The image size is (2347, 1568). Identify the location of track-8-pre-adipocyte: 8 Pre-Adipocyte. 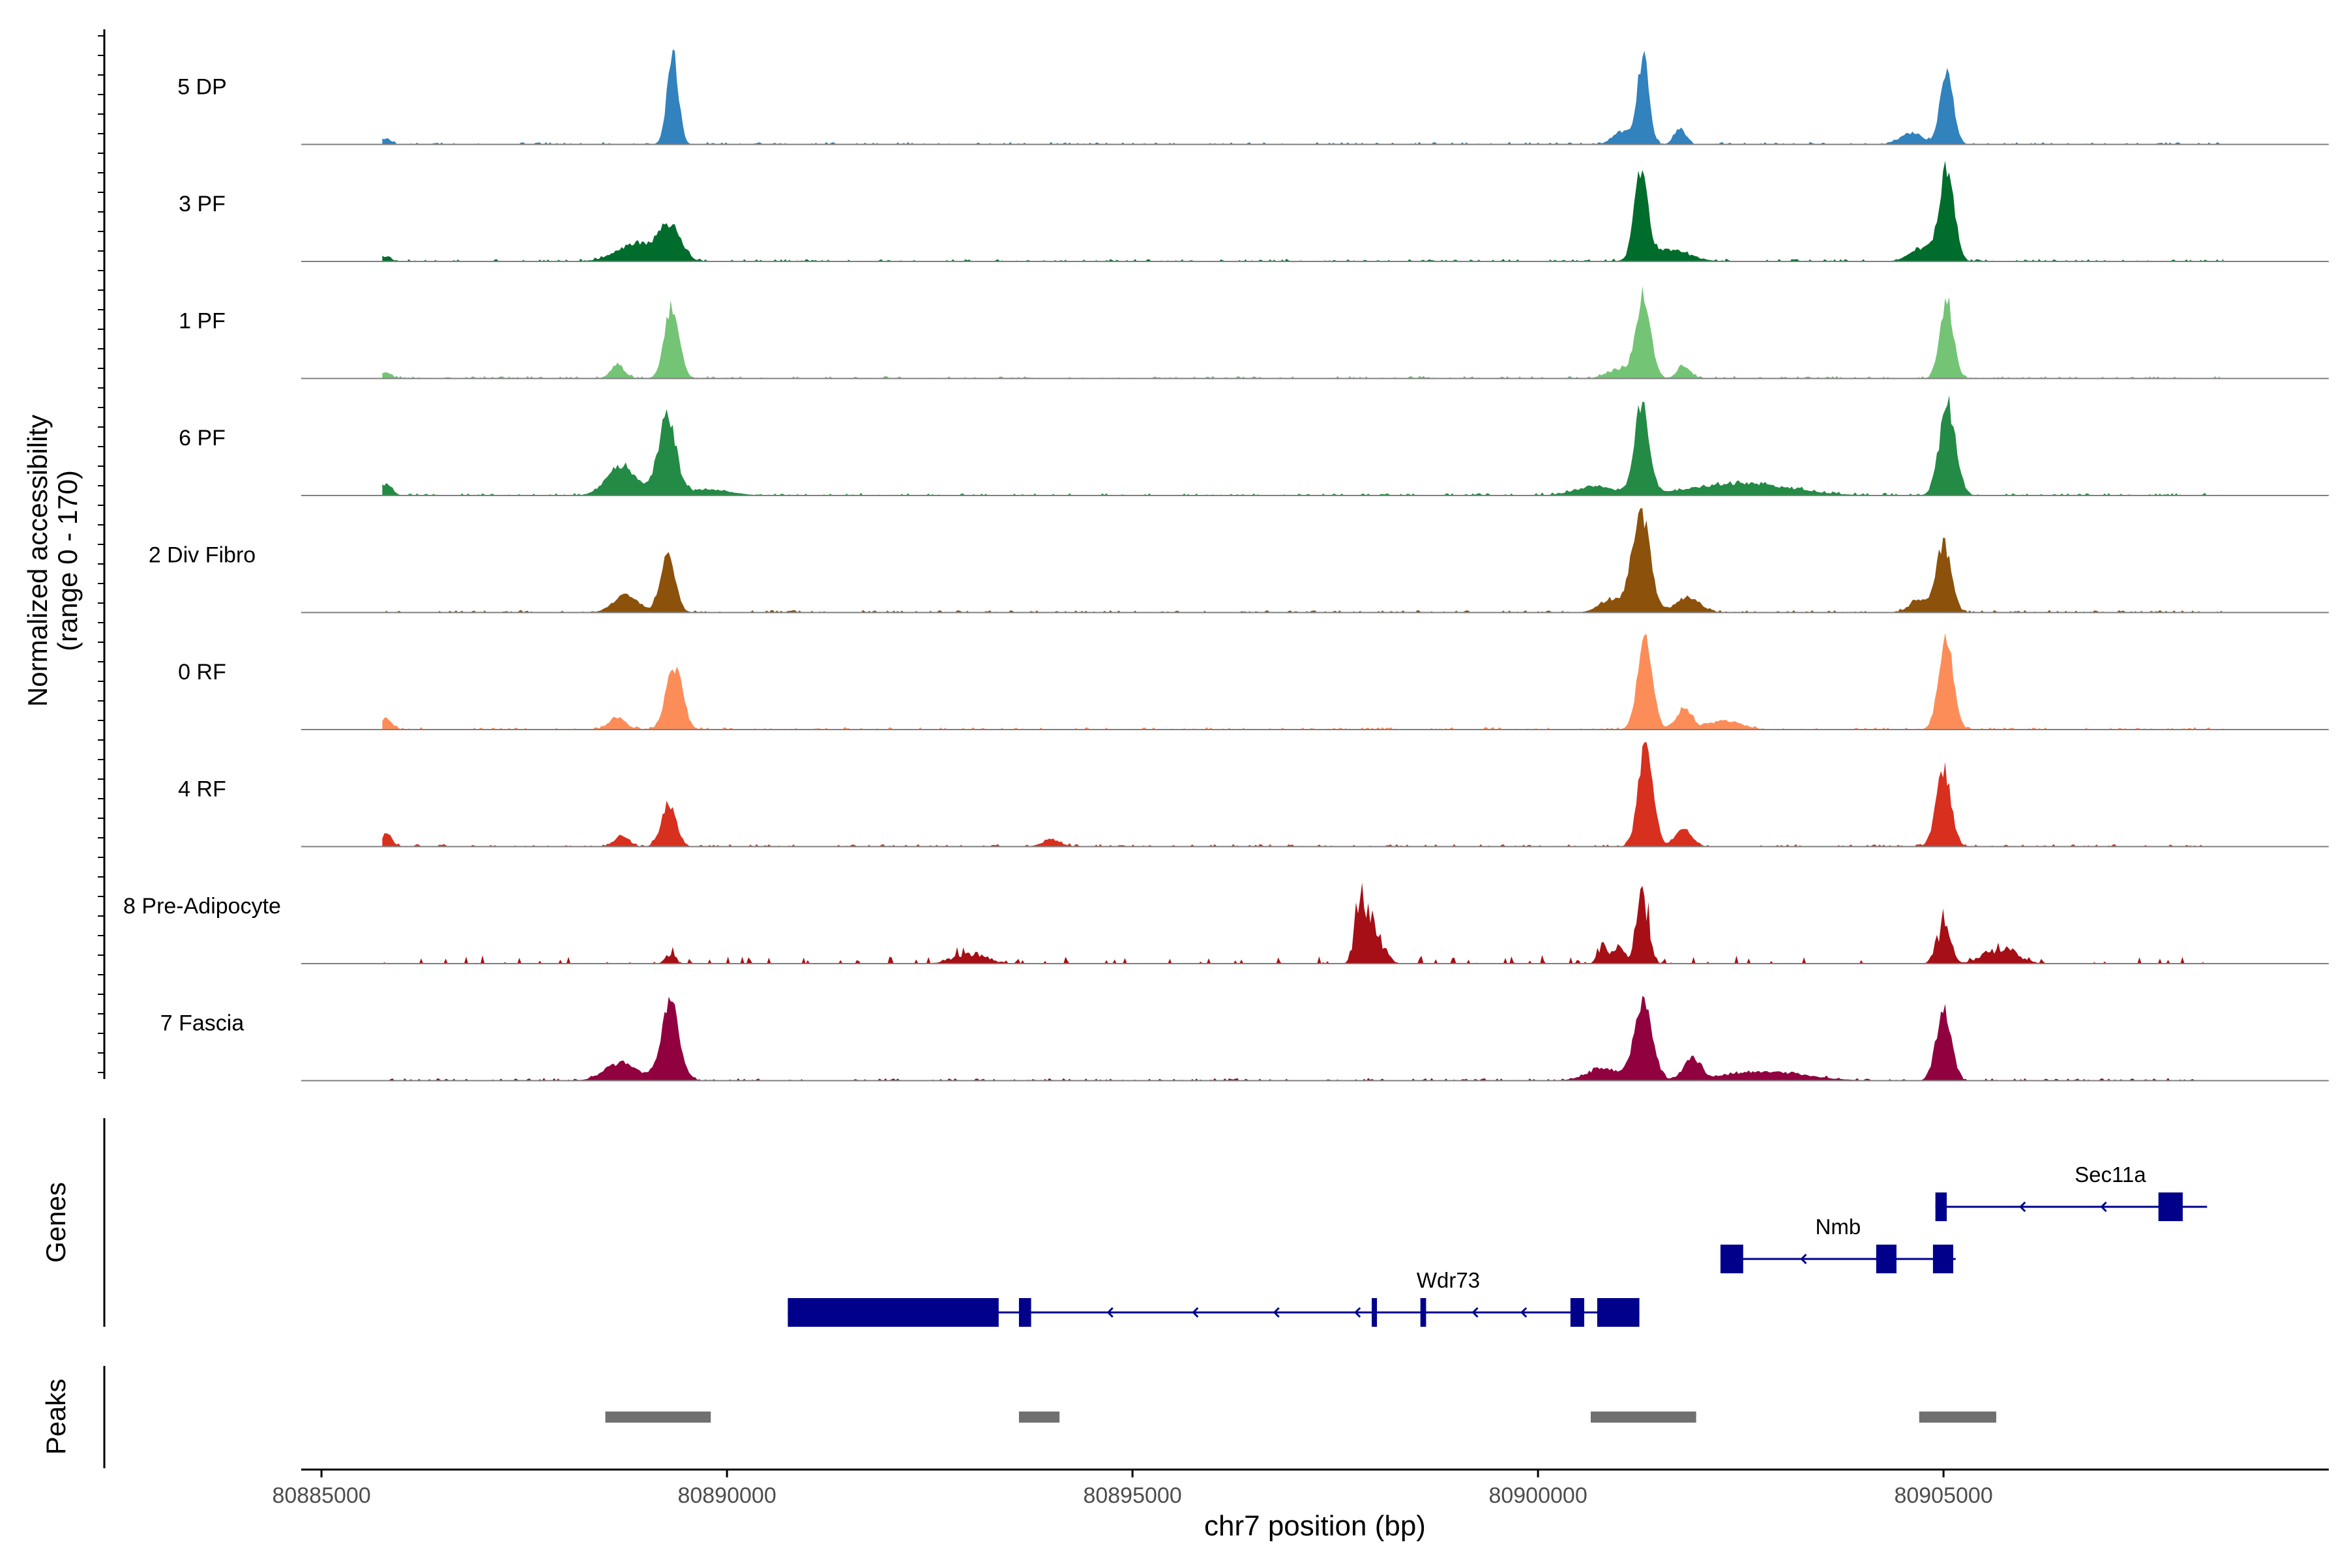
(1226, 923).